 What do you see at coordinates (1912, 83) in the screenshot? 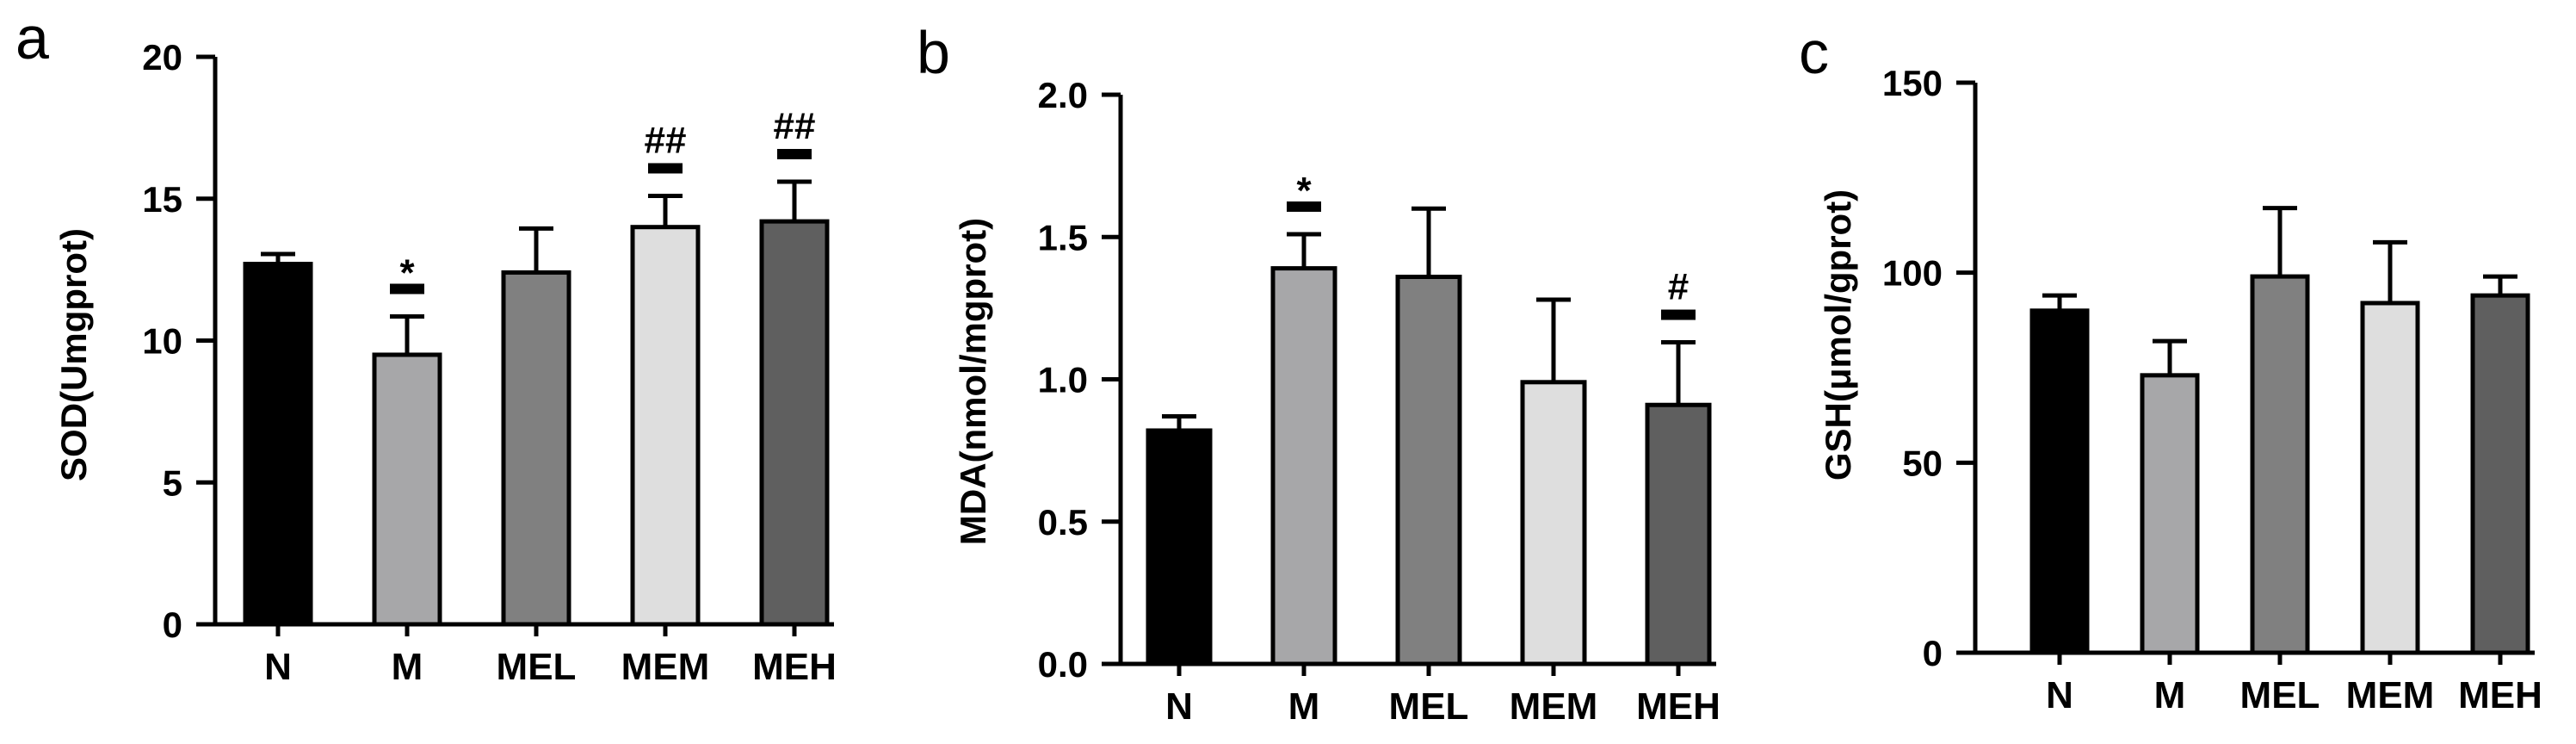
I see `y-tick-label: 150` at bounding box center [1912, 83].